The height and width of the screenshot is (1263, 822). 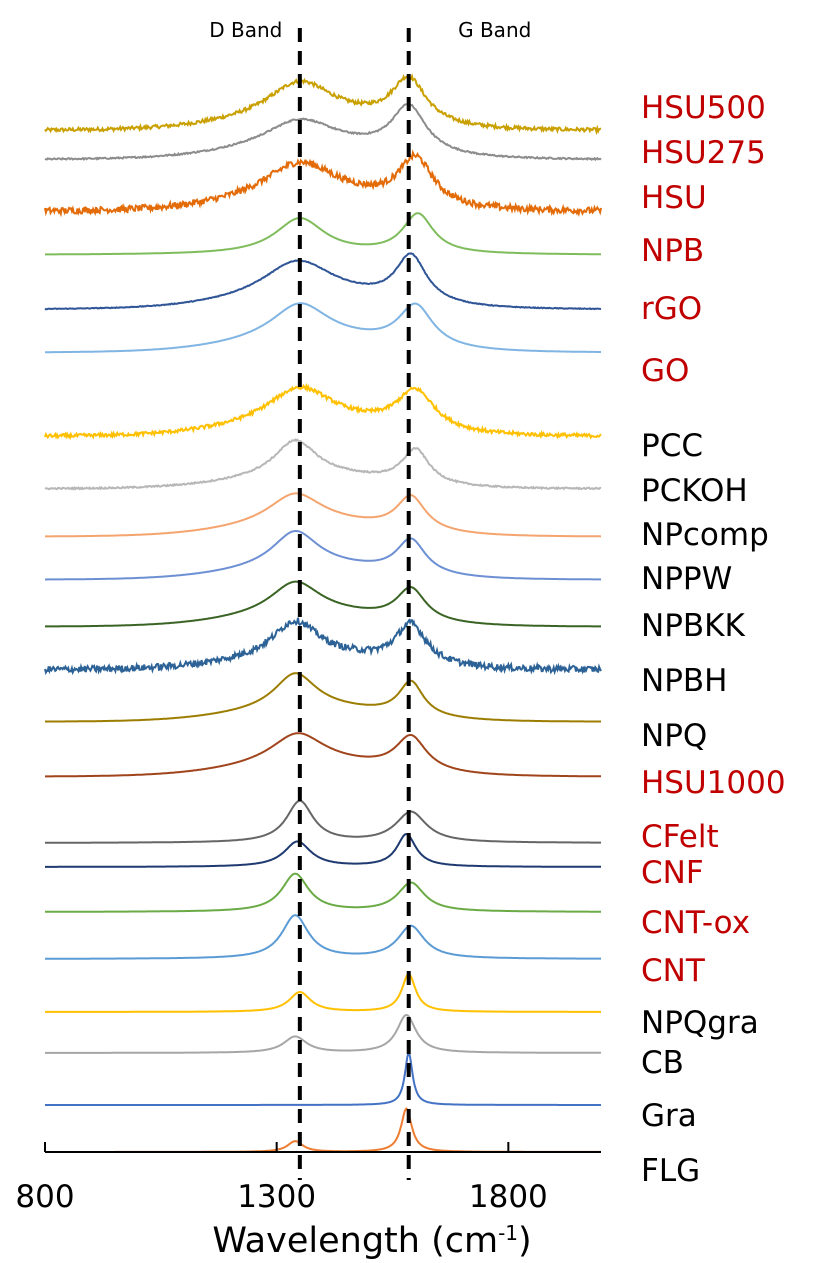 I want to click on x-axis: 800 1300 1800, so click(x=308, y=1178).